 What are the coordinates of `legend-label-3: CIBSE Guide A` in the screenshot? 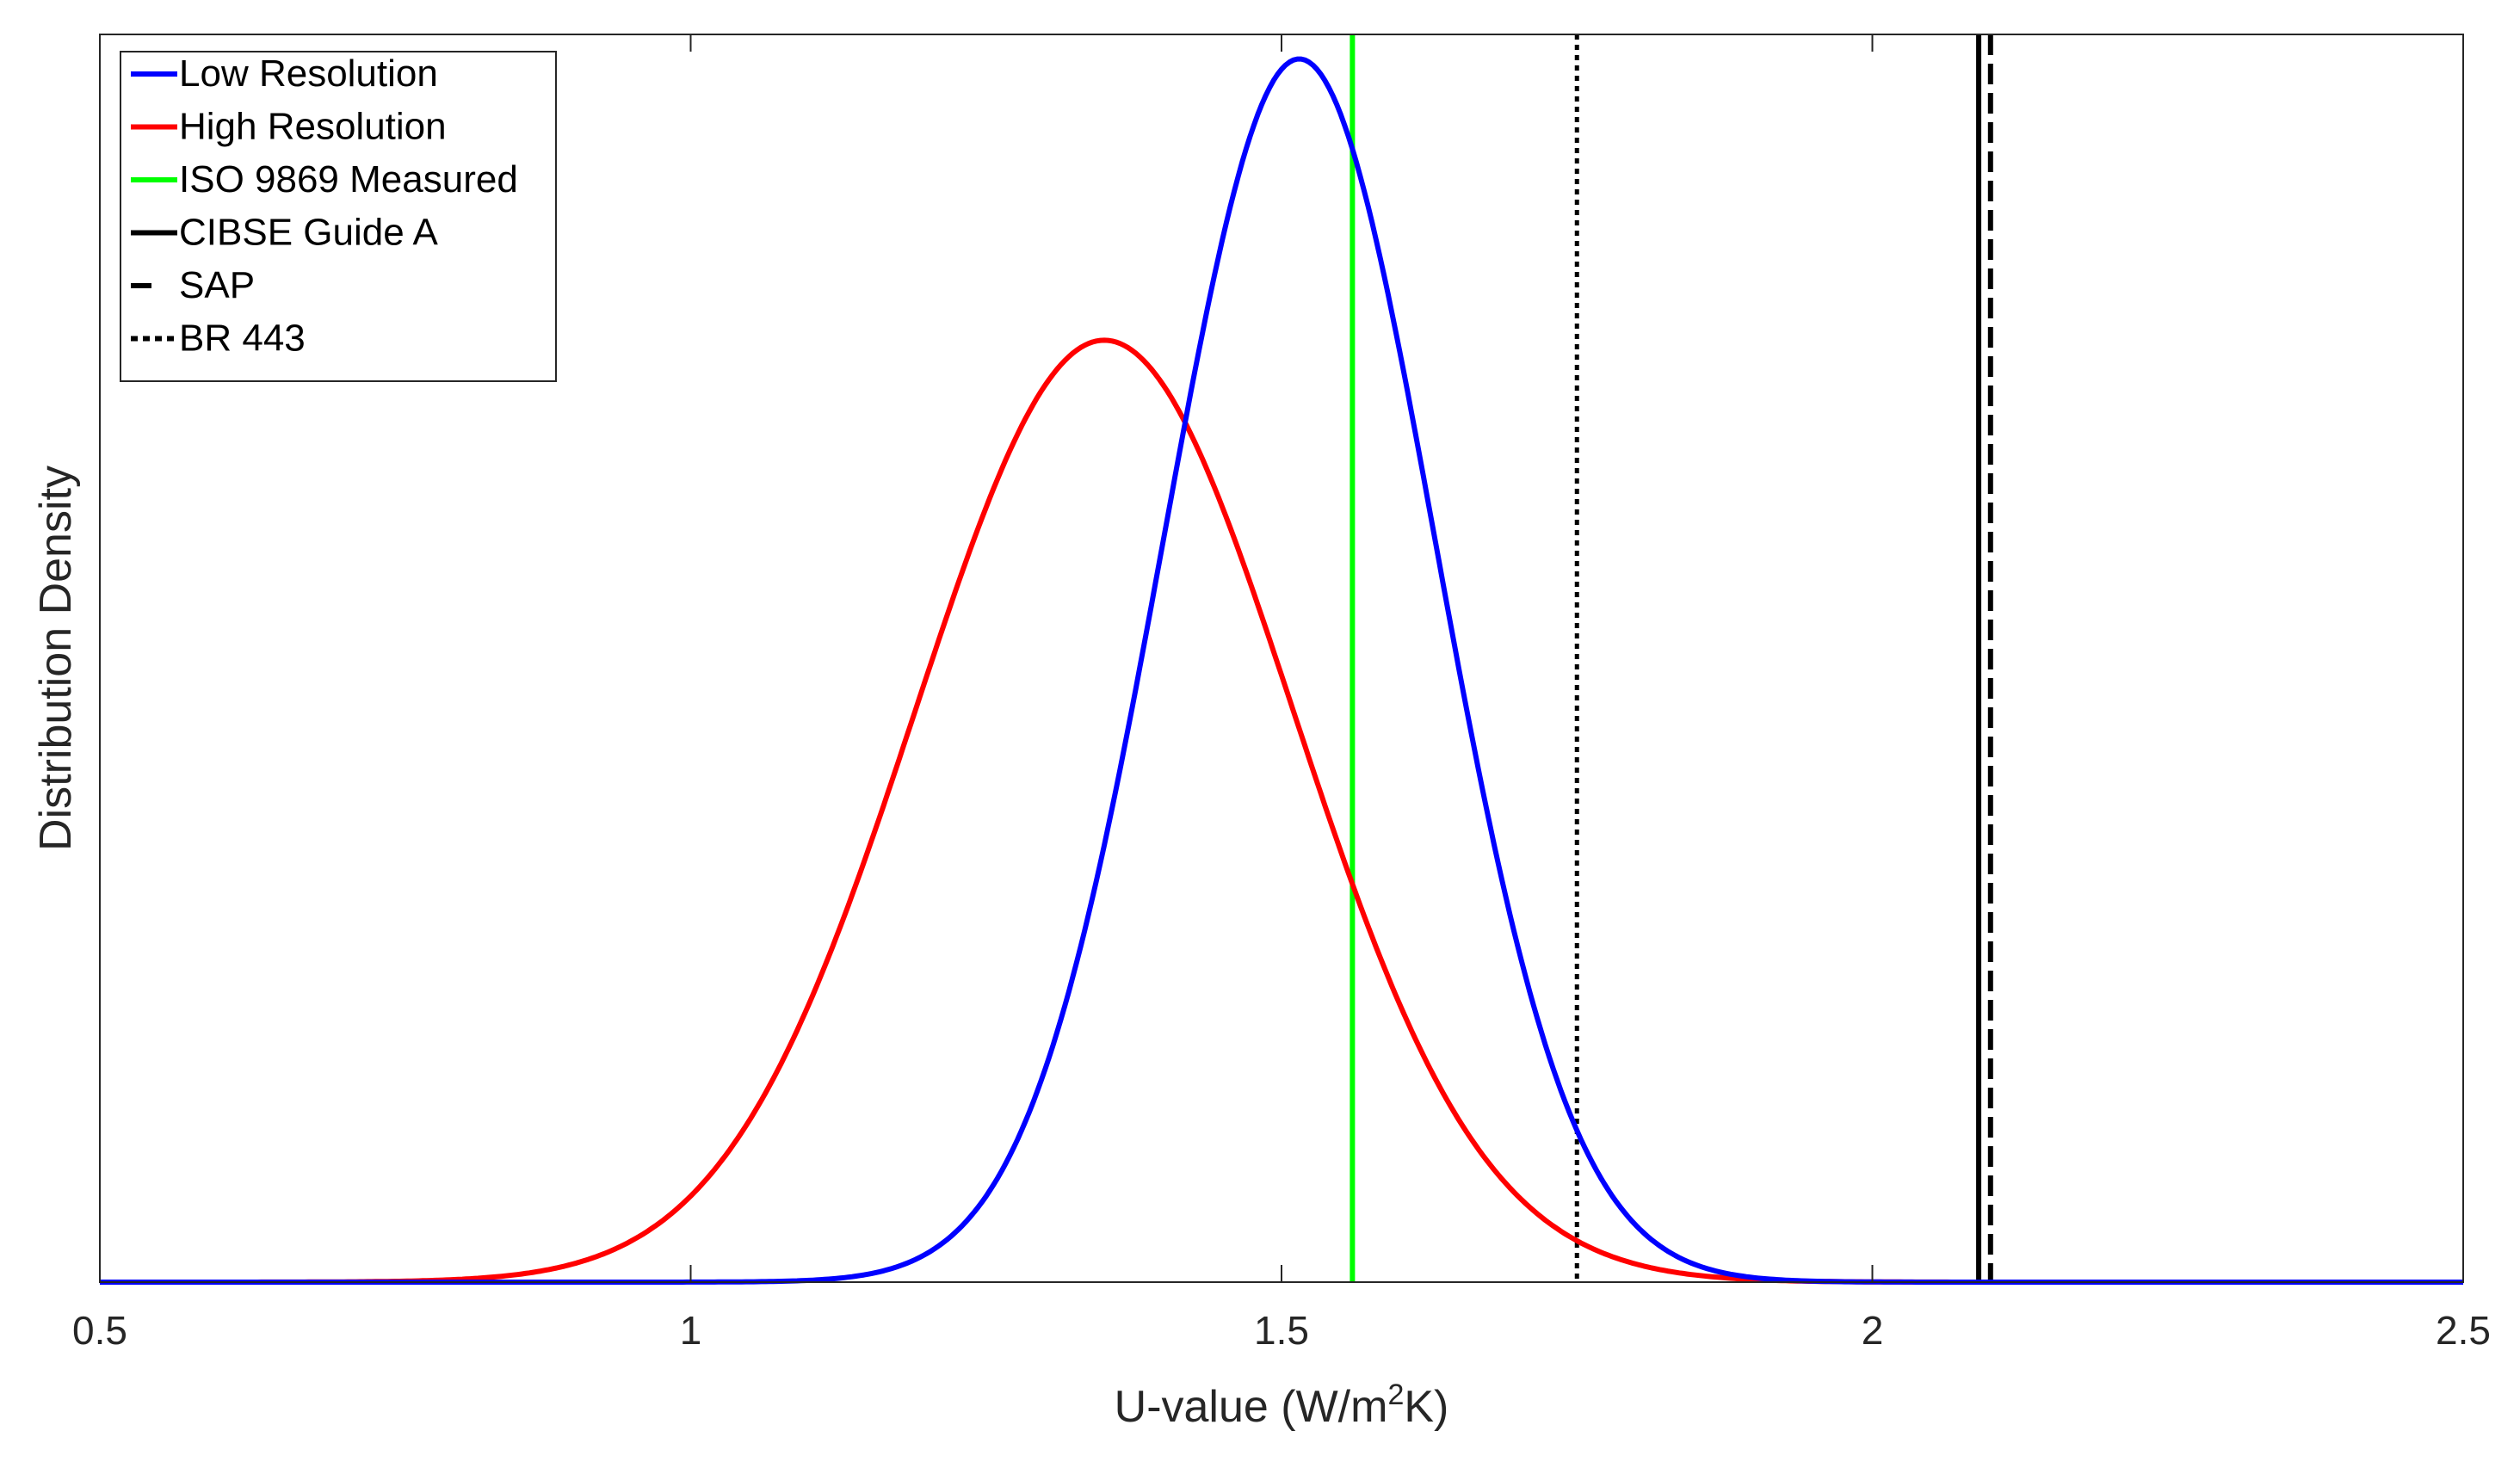 It's located at (308, 233).